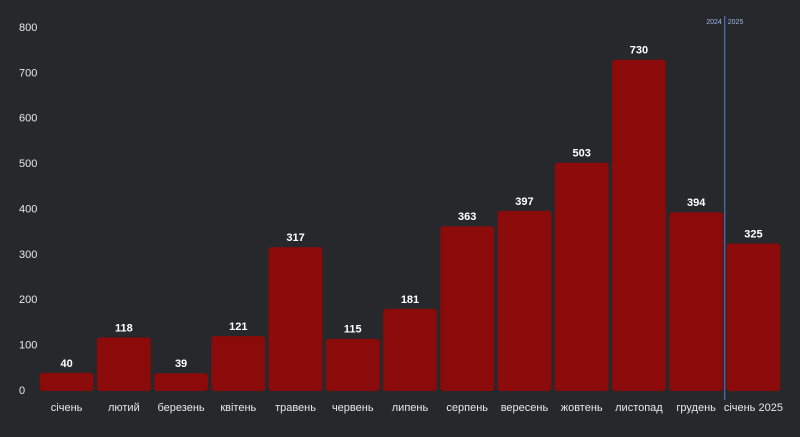 The image size is (800, 437). What do you see at coordinates (696, 203) in the screenshot?
I see `value-label: 394` at bounding box center [696, 203].